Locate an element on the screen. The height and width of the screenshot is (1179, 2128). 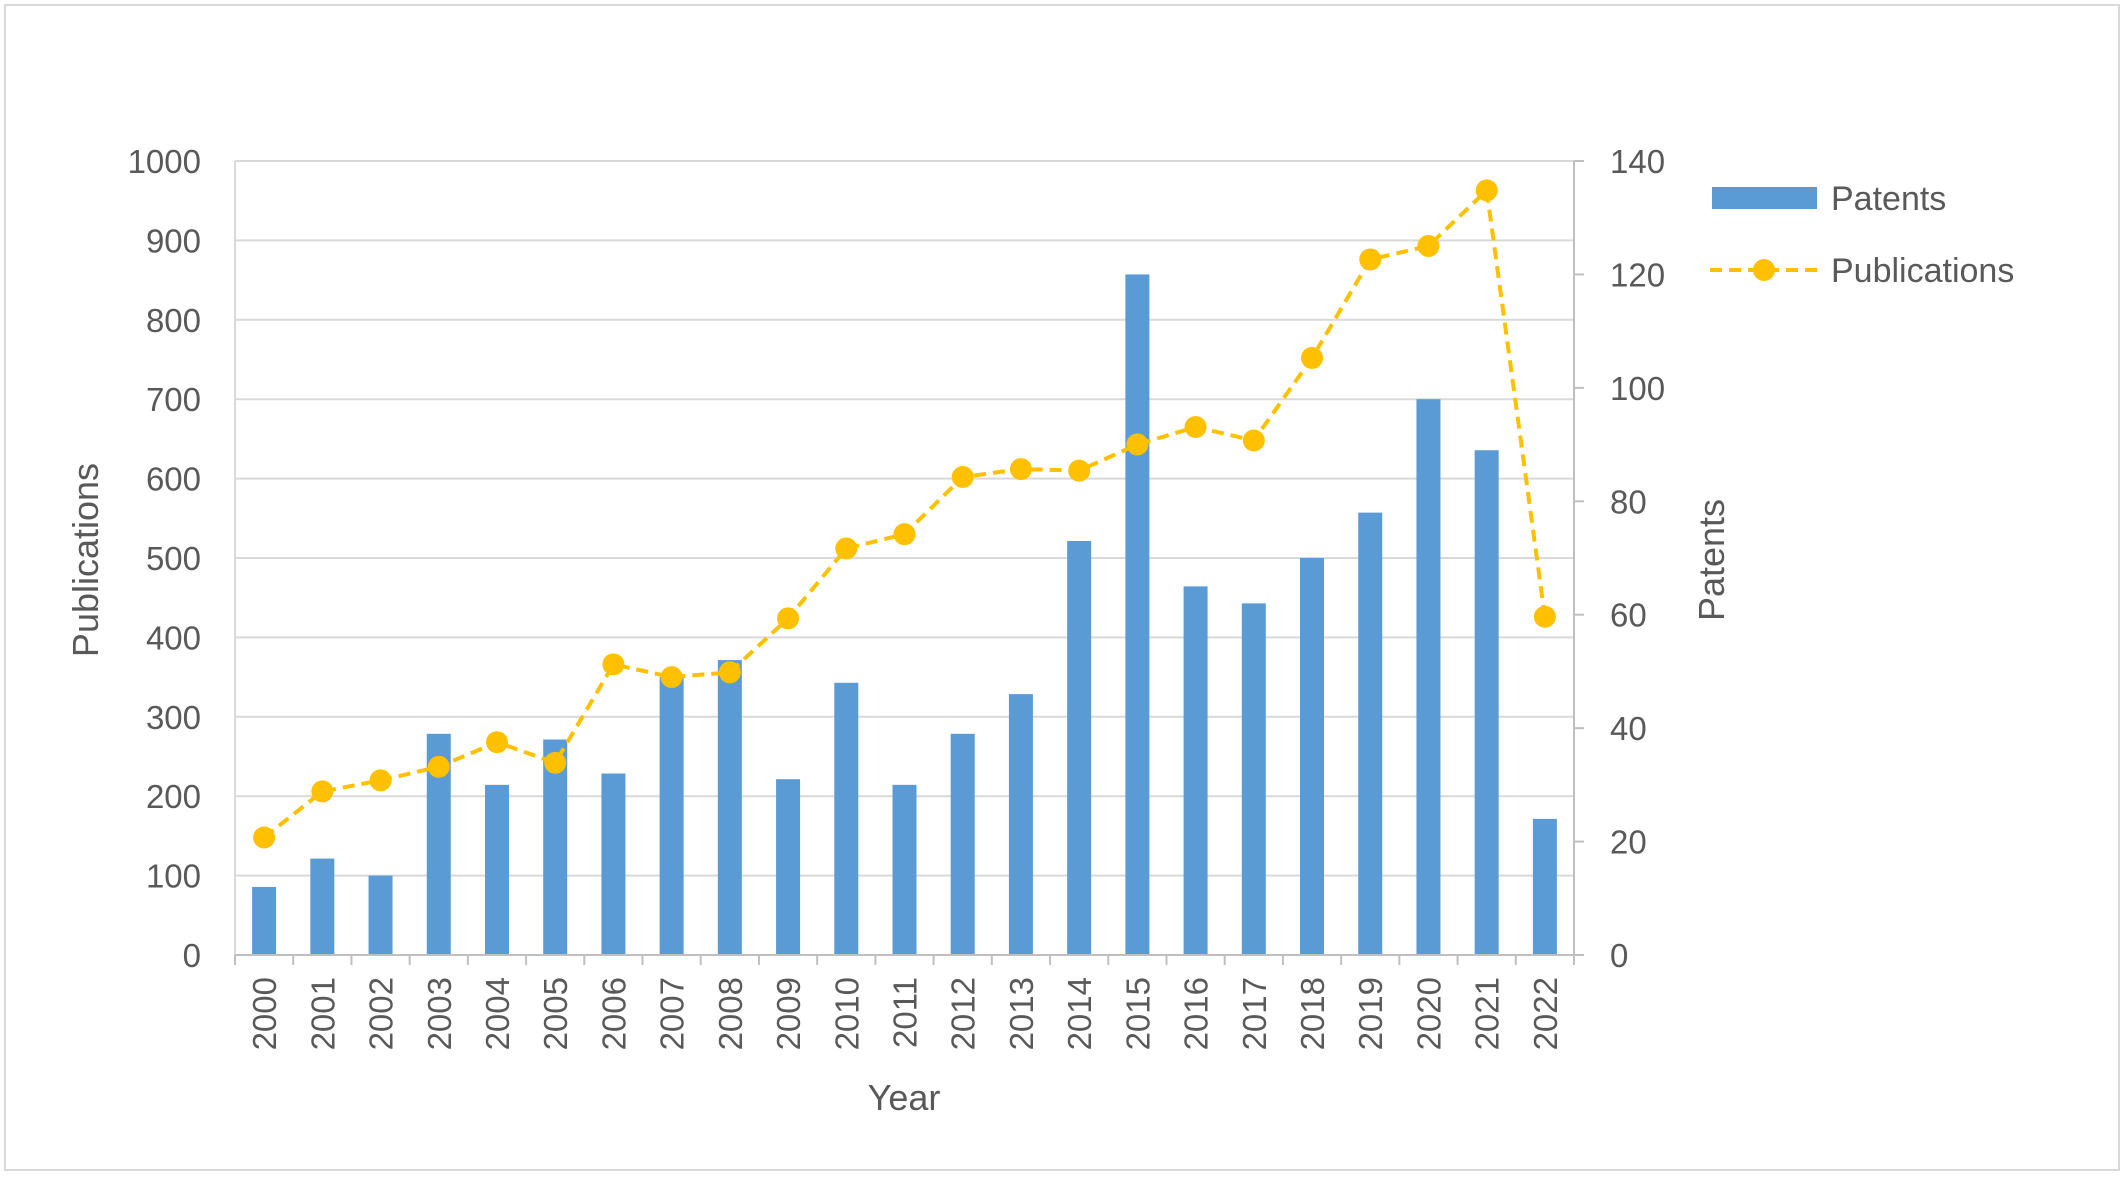
legend-publications-marker is located at coordinates (1764, 270).